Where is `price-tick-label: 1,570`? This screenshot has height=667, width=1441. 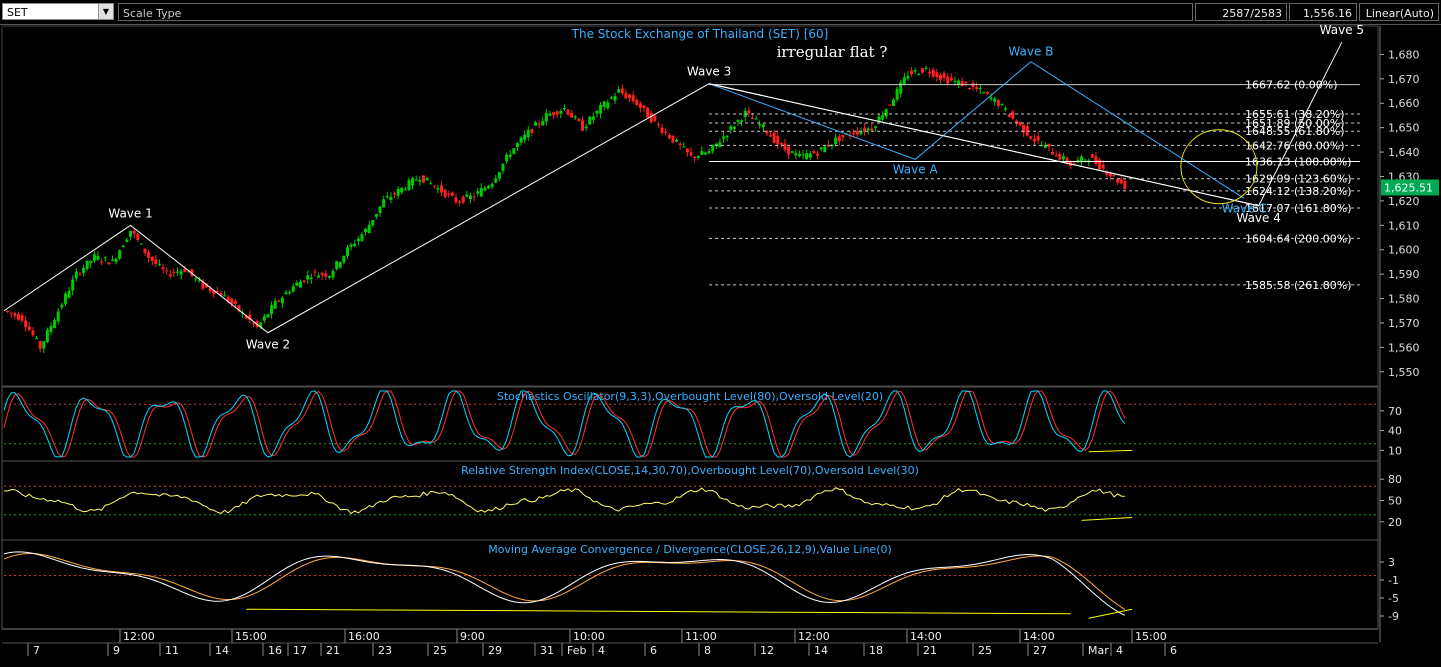 price-tick-label: 1,570 is located at coordinates (1404, 323).